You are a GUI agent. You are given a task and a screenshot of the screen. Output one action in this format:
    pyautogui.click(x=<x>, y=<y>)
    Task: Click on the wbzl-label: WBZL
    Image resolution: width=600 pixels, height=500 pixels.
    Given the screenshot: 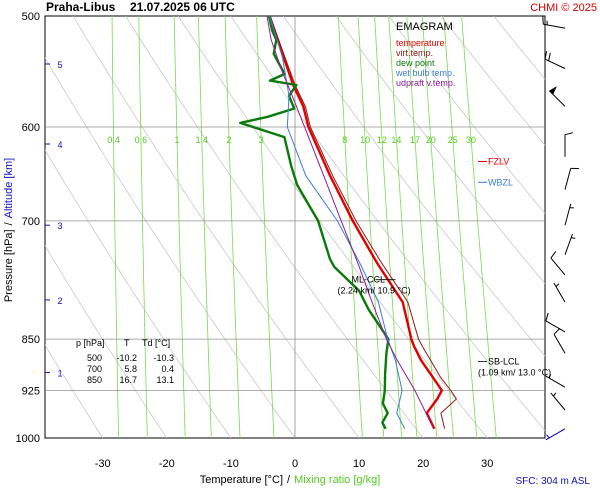 What is the action you would take?
    pyautogui.click(x=500, y=182)
    